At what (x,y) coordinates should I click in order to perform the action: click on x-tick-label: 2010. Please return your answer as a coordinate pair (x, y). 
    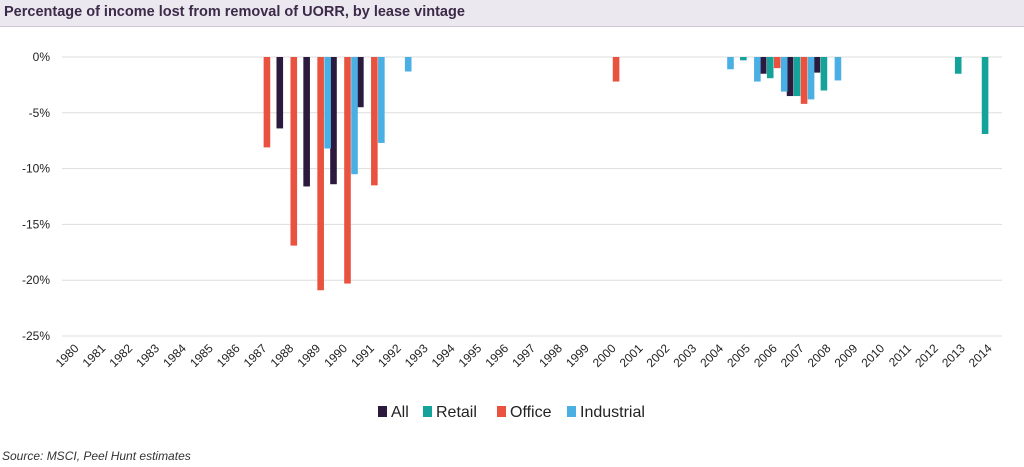
    Looking at the image, I should click on (872, 355).